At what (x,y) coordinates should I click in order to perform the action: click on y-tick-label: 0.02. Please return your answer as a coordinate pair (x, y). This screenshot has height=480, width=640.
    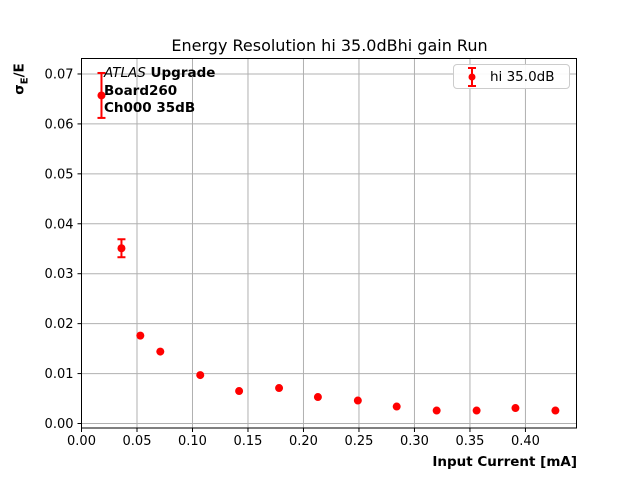
    Looking at the image, I should click on (59, 324).